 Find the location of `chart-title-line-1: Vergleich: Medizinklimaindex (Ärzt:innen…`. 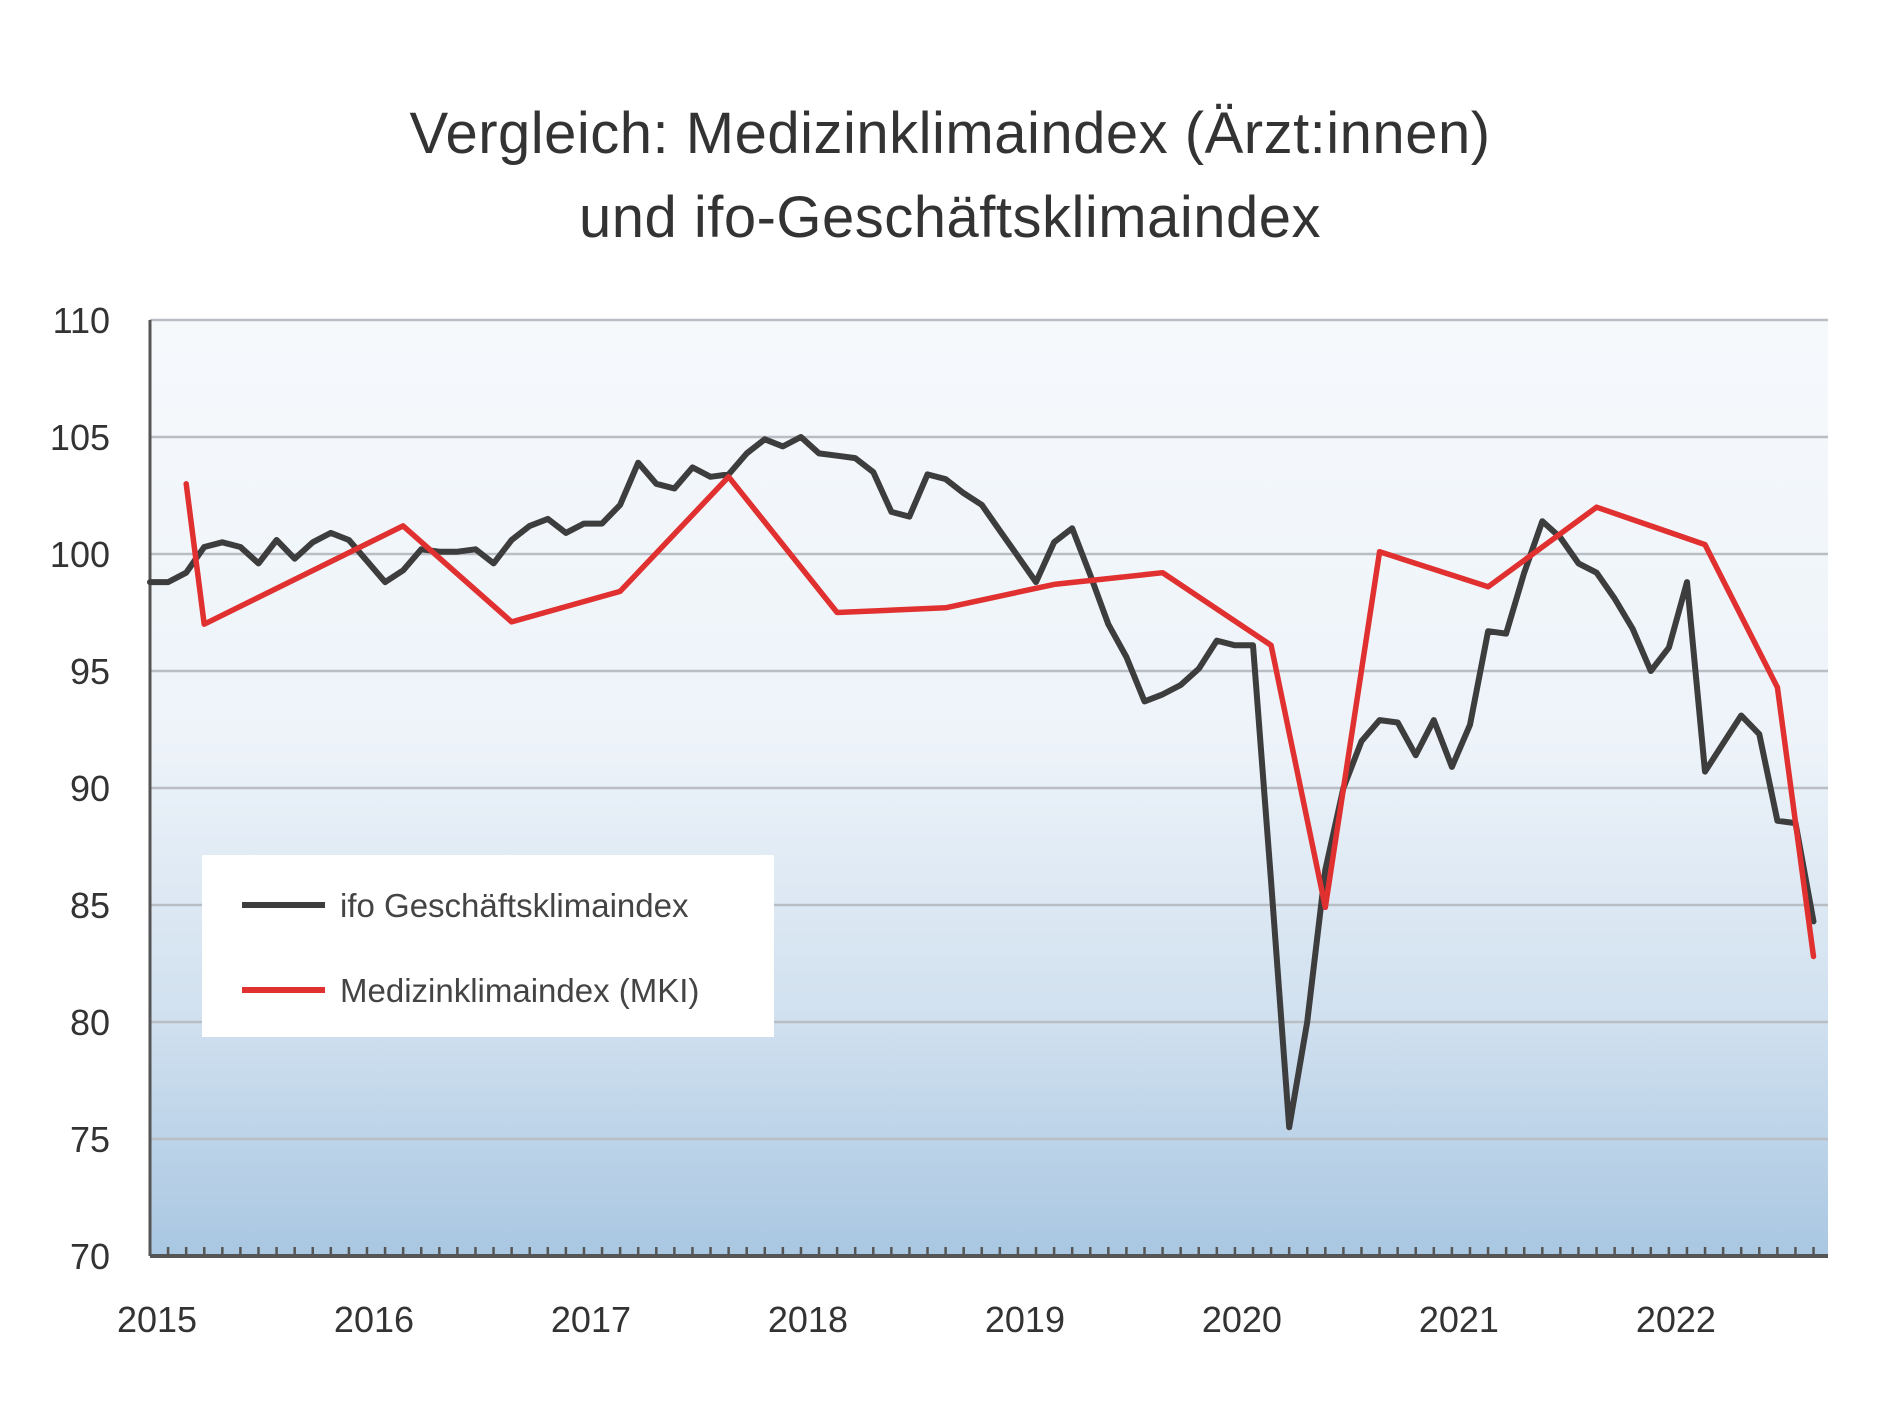

chart-title-line-1: Vergleich: Medizinklimaindex (Ärzt:innen… is located at coordinates (950, 133).